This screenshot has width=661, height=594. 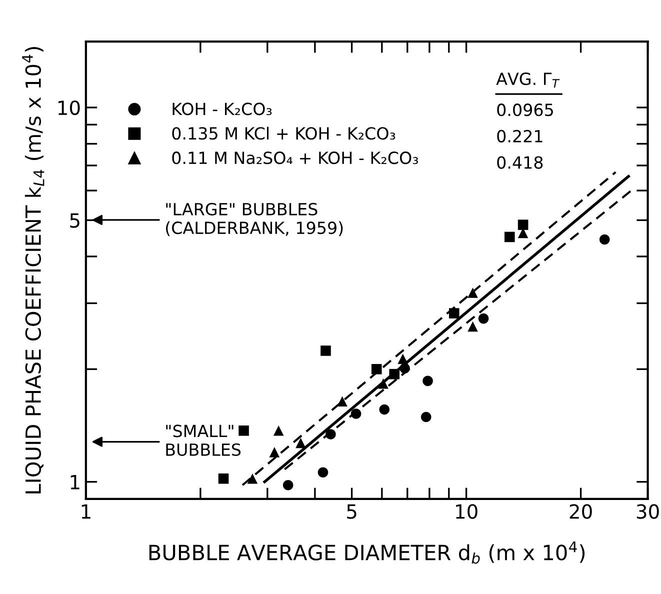 What do you see at coordinates (525, 110) in the screenshot?
I see `annotation: 0.0965` at bounding box center [525, 110].